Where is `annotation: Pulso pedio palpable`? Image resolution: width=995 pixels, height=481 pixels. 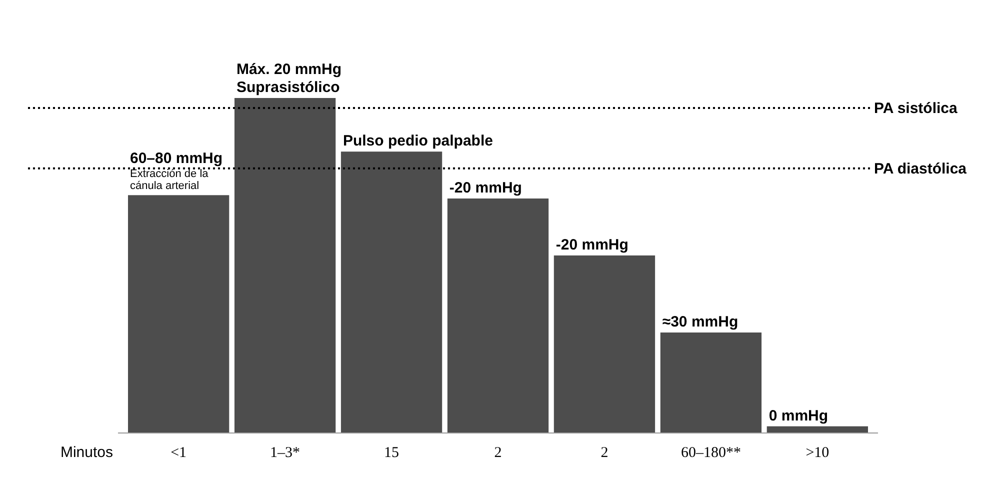
annotation: Pulso pedio palpable is located at coordinates (417, 141).